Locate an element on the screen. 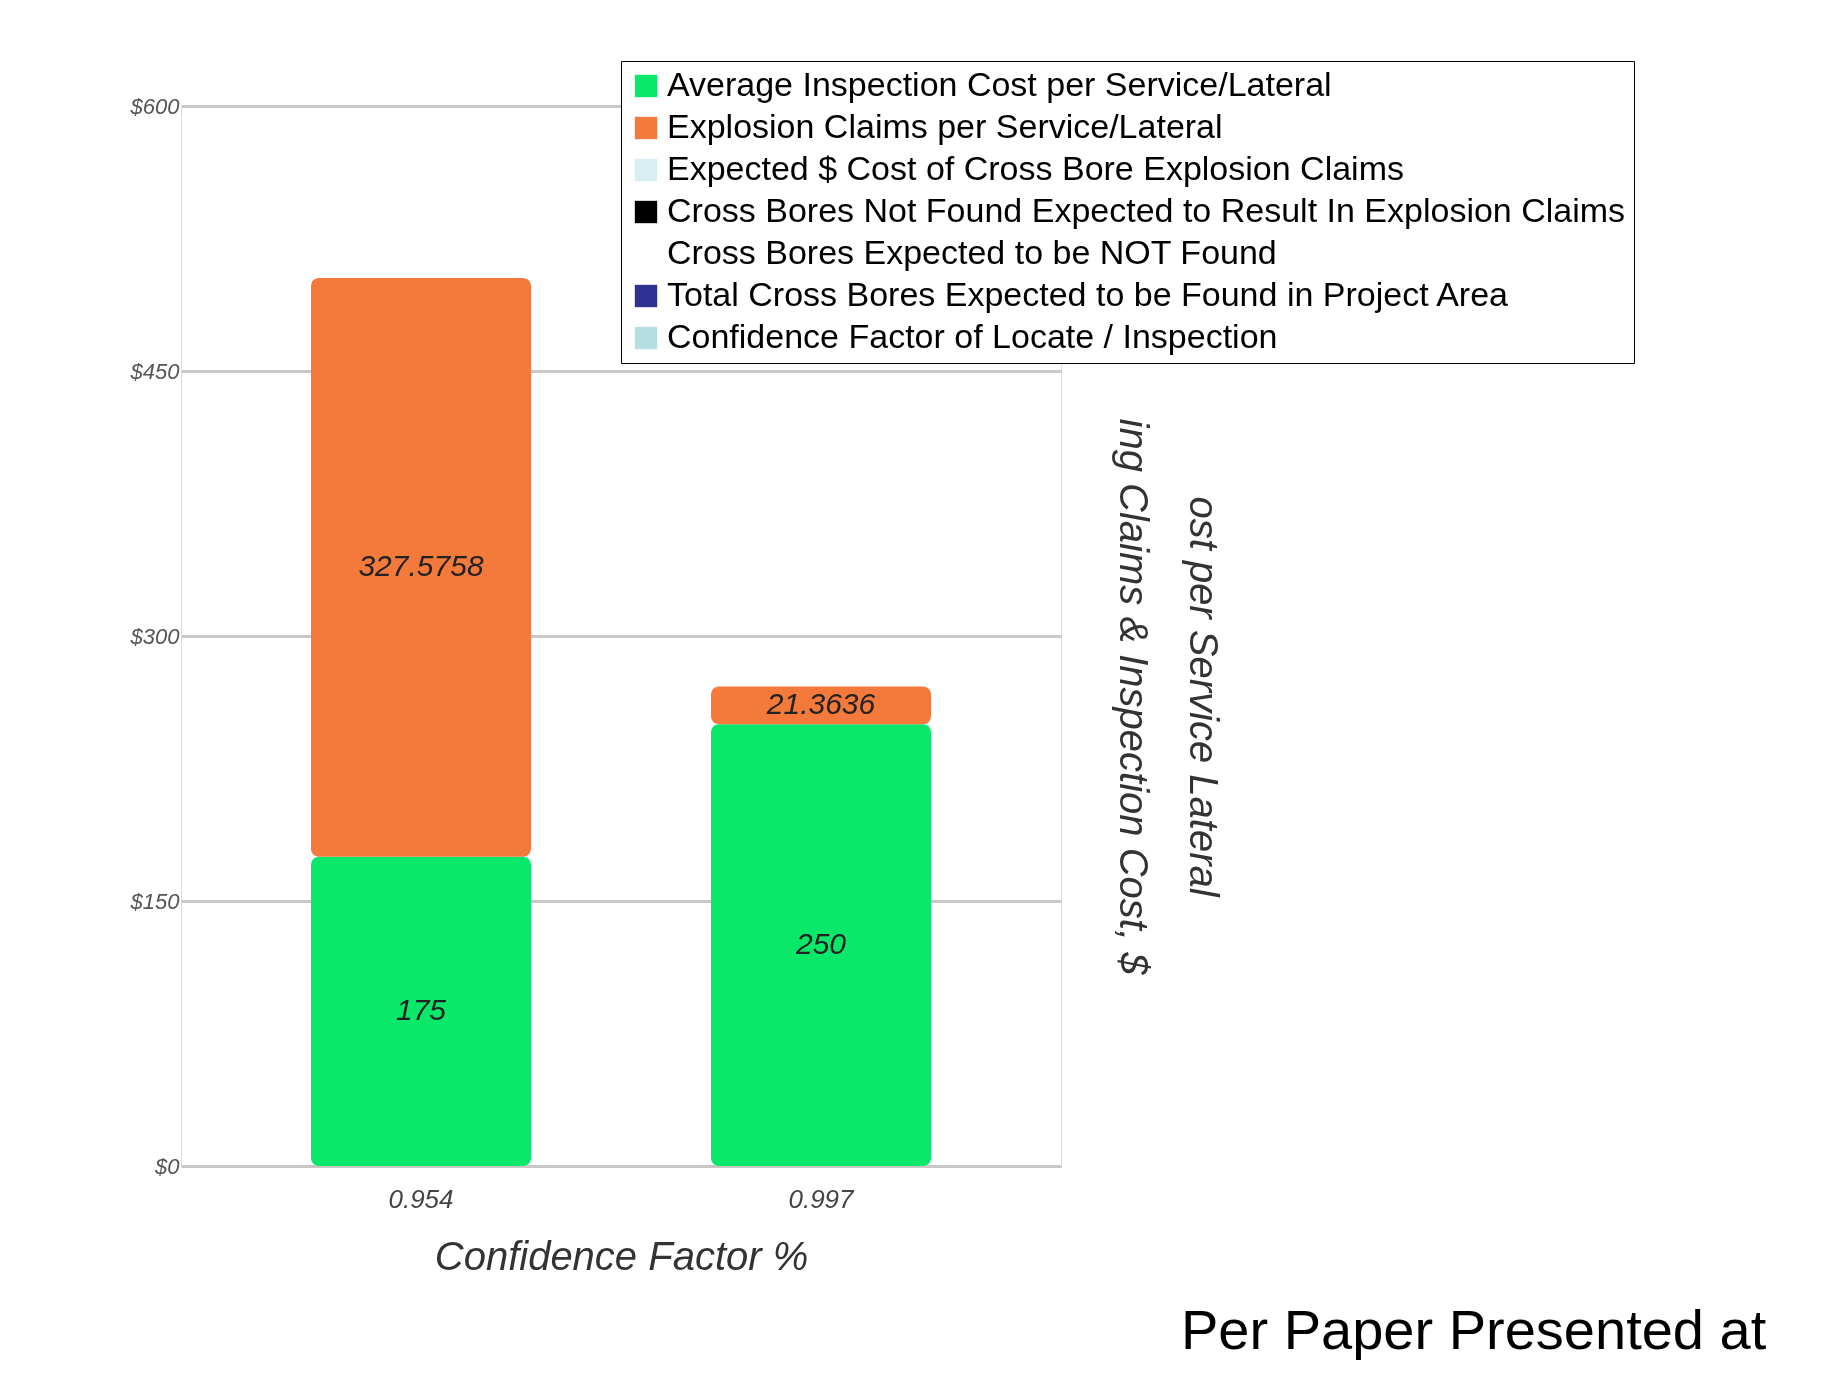 This screenshot has width=1841, height=1383. legend-label: Expected $ Cost of Cross Bore Explosion Claims is located at coordinates (1035, 168).